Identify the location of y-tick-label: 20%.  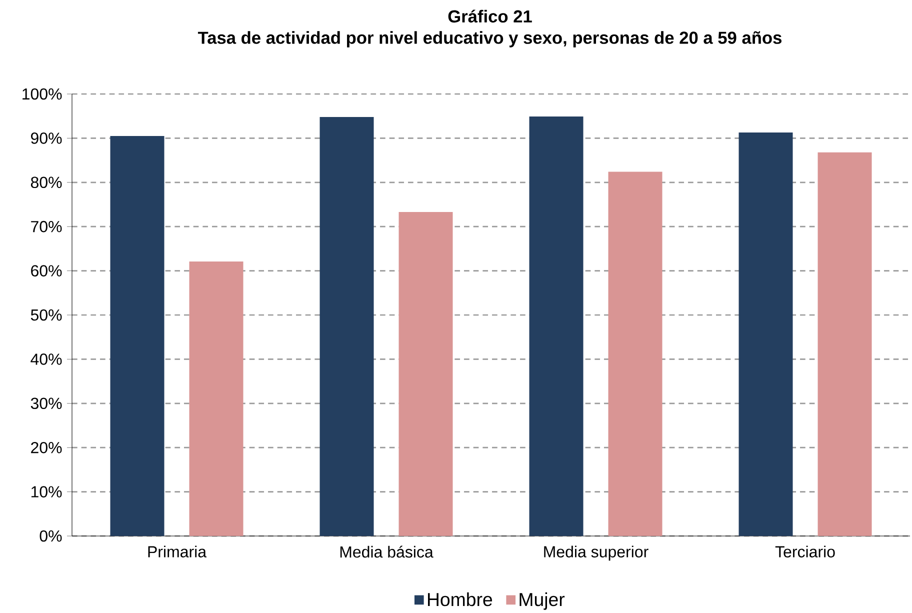
(46, 448).